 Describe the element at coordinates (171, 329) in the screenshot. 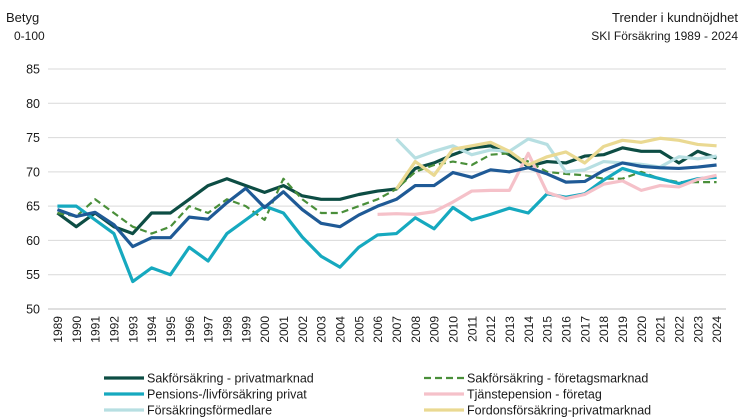

I see `x-tick-label: 1995` at that location.